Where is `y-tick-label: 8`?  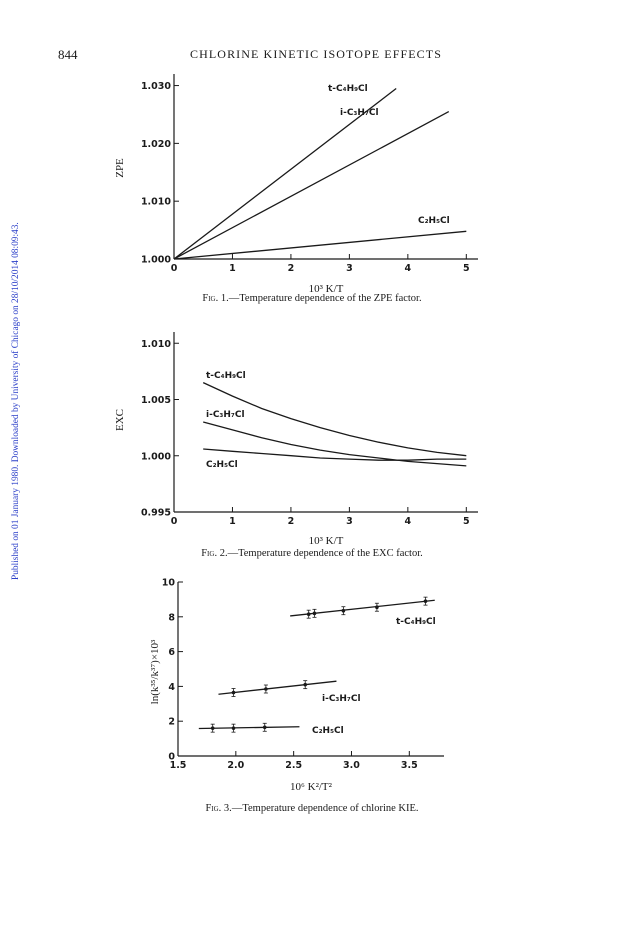
y-tick-label: 8 is located at coordinates (171, 617).